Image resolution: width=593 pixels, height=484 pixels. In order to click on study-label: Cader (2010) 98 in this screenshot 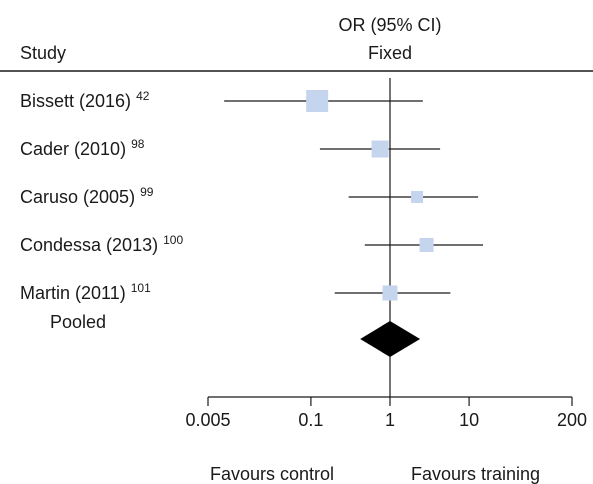, I will do `click(82, 148)`.